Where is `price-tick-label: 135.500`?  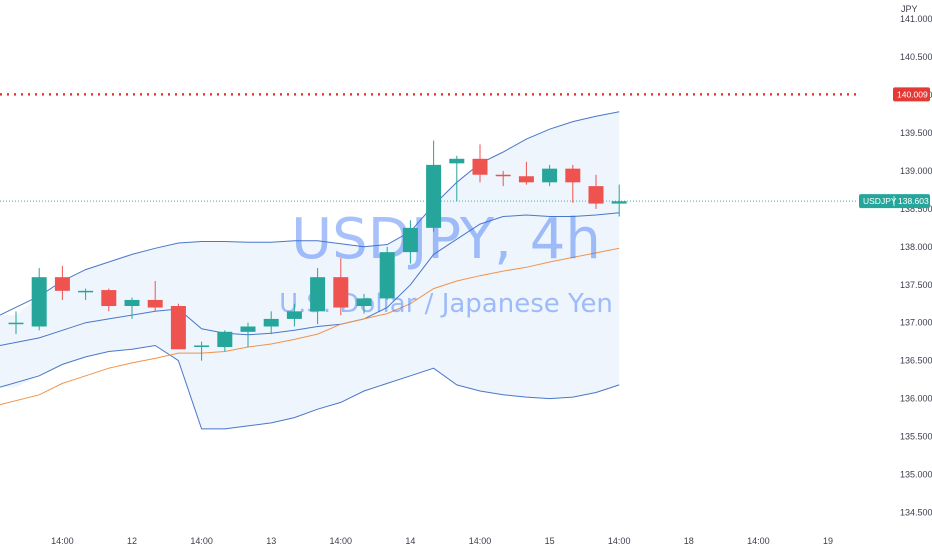
price-tick-label: 135.500 is located at coordinates (916, 437).